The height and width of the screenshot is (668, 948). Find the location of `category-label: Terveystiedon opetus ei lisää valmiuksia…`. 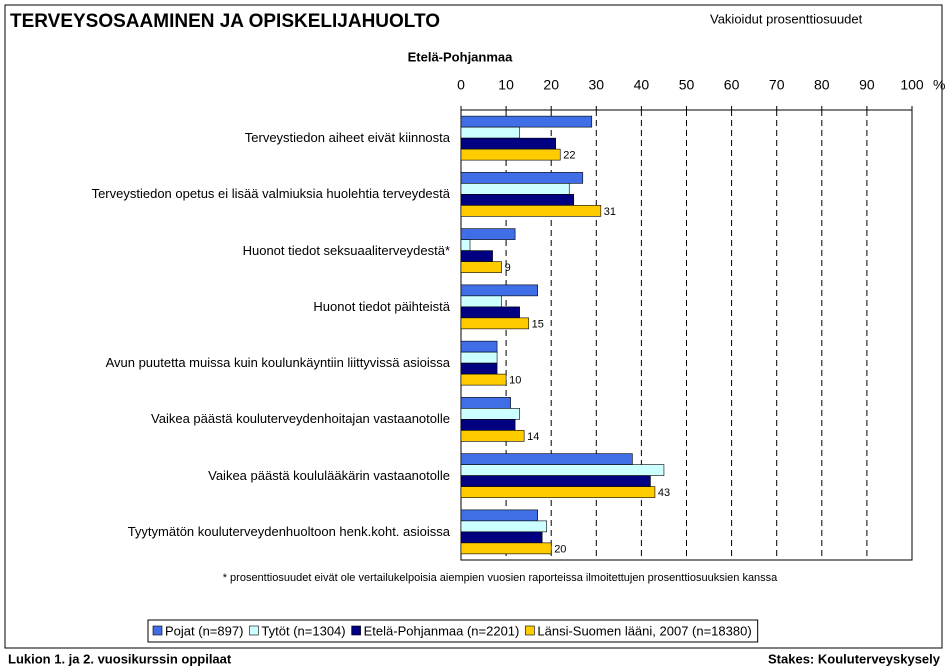

category-label: Terveystiedon opetus ei lisää valmiuksia… is located at coordinates (270, 194).